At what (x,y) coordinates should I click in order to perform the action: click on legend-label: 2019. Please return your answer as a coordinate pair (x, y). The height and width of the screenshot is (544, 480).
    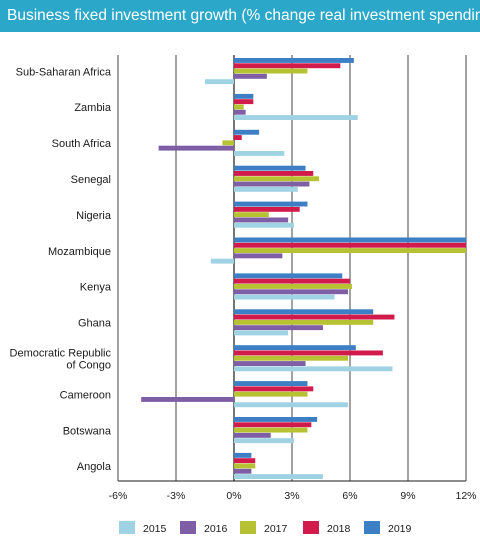
    Looking at the image, I should click on (400, 529).